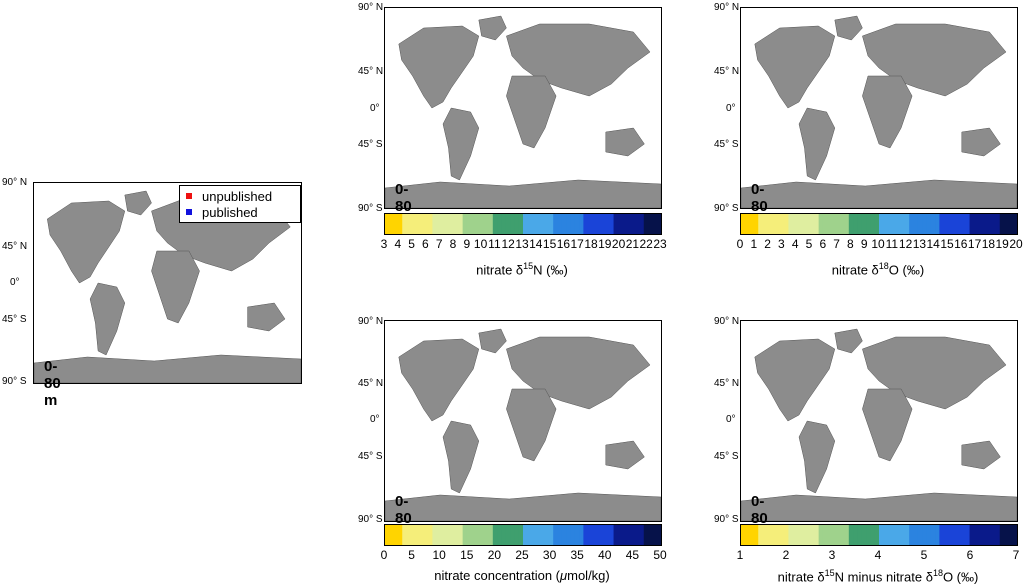 This screenshot has width=1024, height=588. Describe the element at coordinates (892, 244) in the screenshot. I see `colorbar-tick-label: 11` at that location.